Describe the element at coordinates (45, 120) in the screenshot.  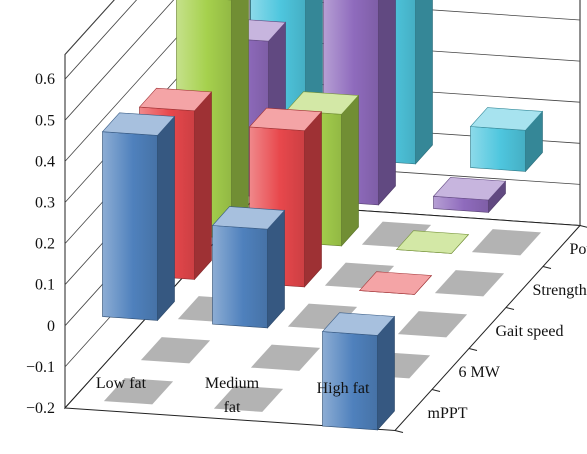
I see `y-tick-label: 0.5` at that location.